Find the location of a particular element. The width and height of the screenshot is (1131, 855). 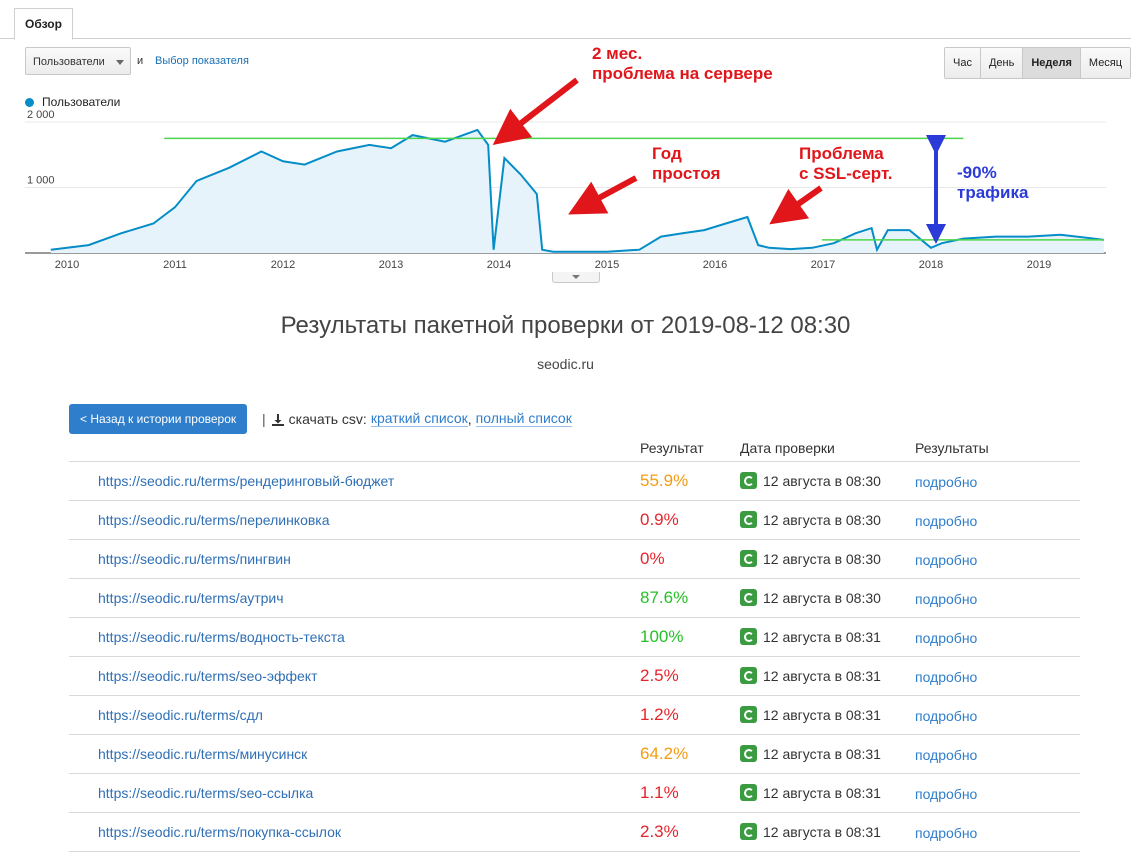

period-week-button: Неделя is located at coordinates (1052, 63).